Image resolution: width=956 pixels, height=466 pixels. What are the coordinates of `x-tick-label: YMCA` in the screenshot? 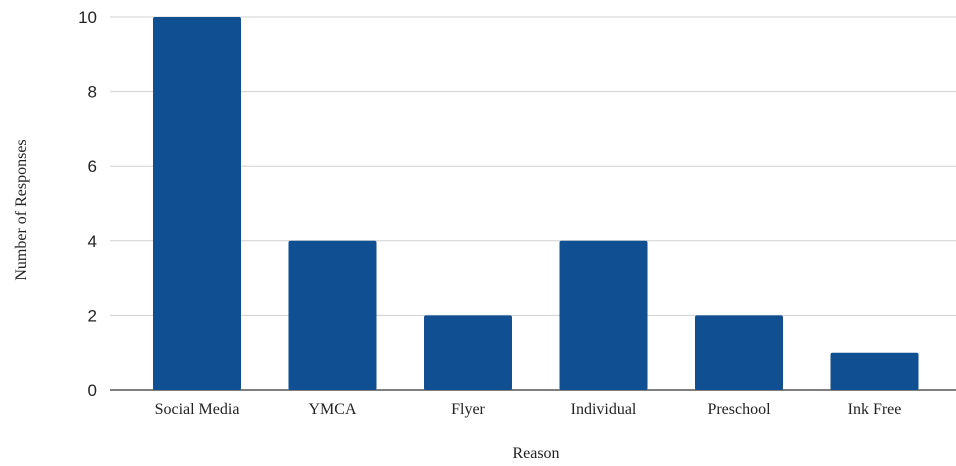 It's located at (332, 409).